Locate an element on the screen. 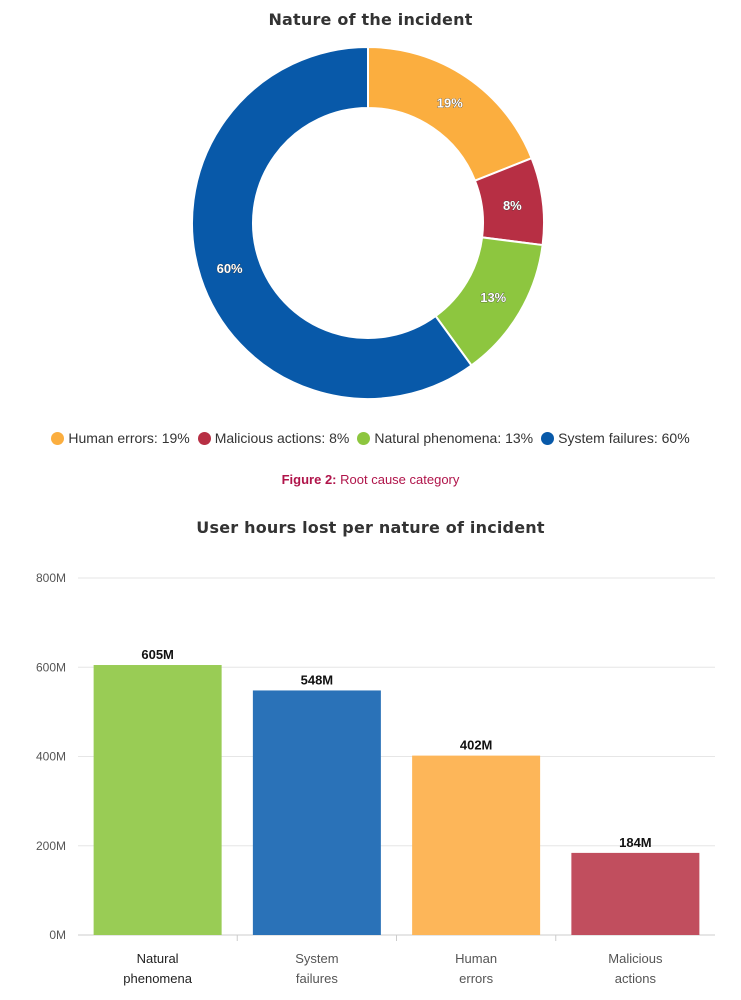 The width and height of the screenshot is (741, 1000). x-tick-label-system-failures: failures is located at coordinates (317, 978).